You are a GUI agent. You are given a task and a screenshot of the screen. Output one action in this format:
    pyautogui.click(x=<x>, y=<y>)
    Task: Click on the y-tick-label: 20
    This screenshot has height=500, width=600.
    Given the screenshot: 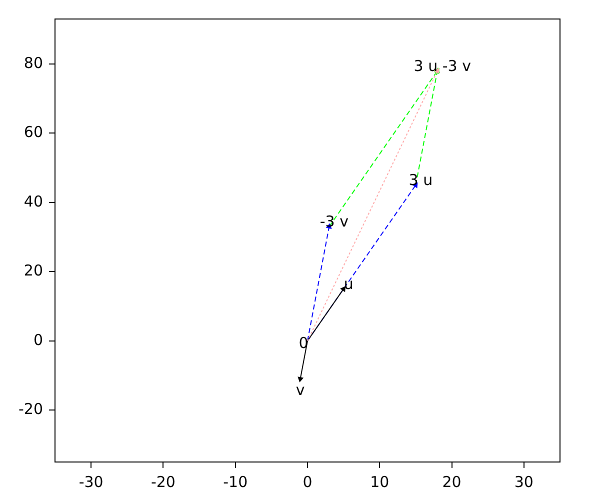 What is the action you would take?
    pyautogui.click(x=33, y=271)
    